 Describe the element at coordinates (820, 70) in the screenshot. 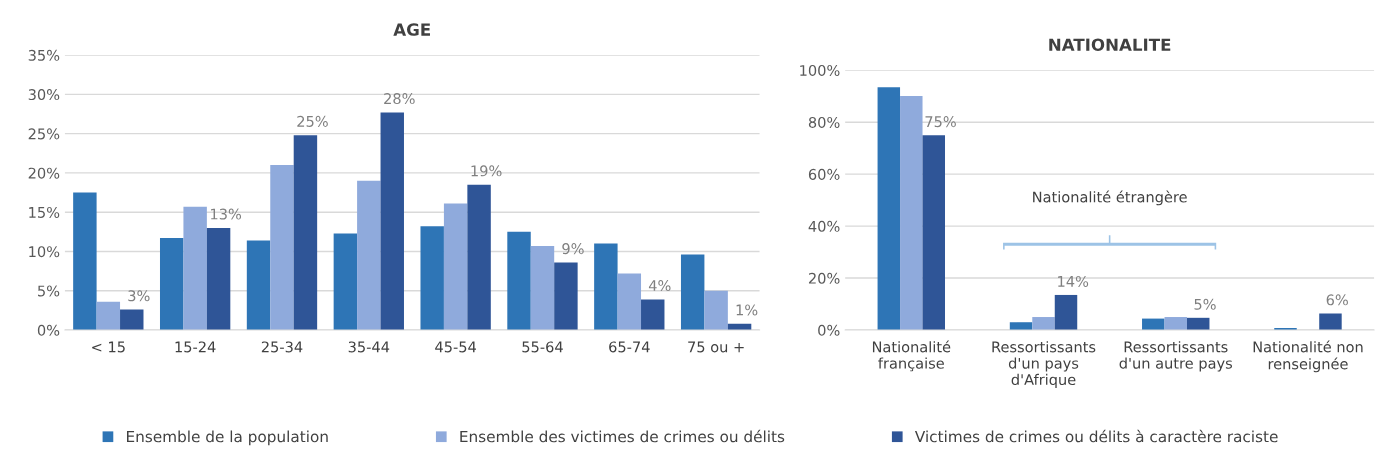

I see `y-tick-label: 100%` at that location.